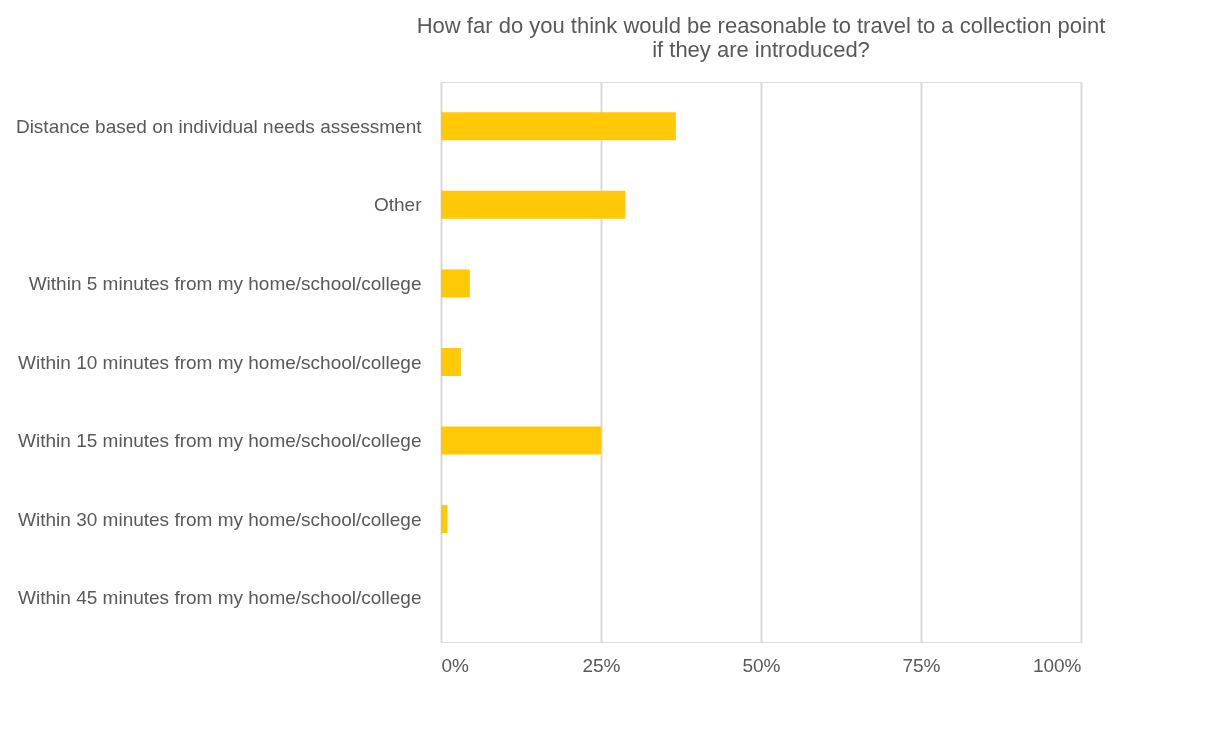 This screenshot has height=756, width=1205. Describe the element at coordinates (761, 49) in the screenshot. I see `text: if they are introduced?` at that location.